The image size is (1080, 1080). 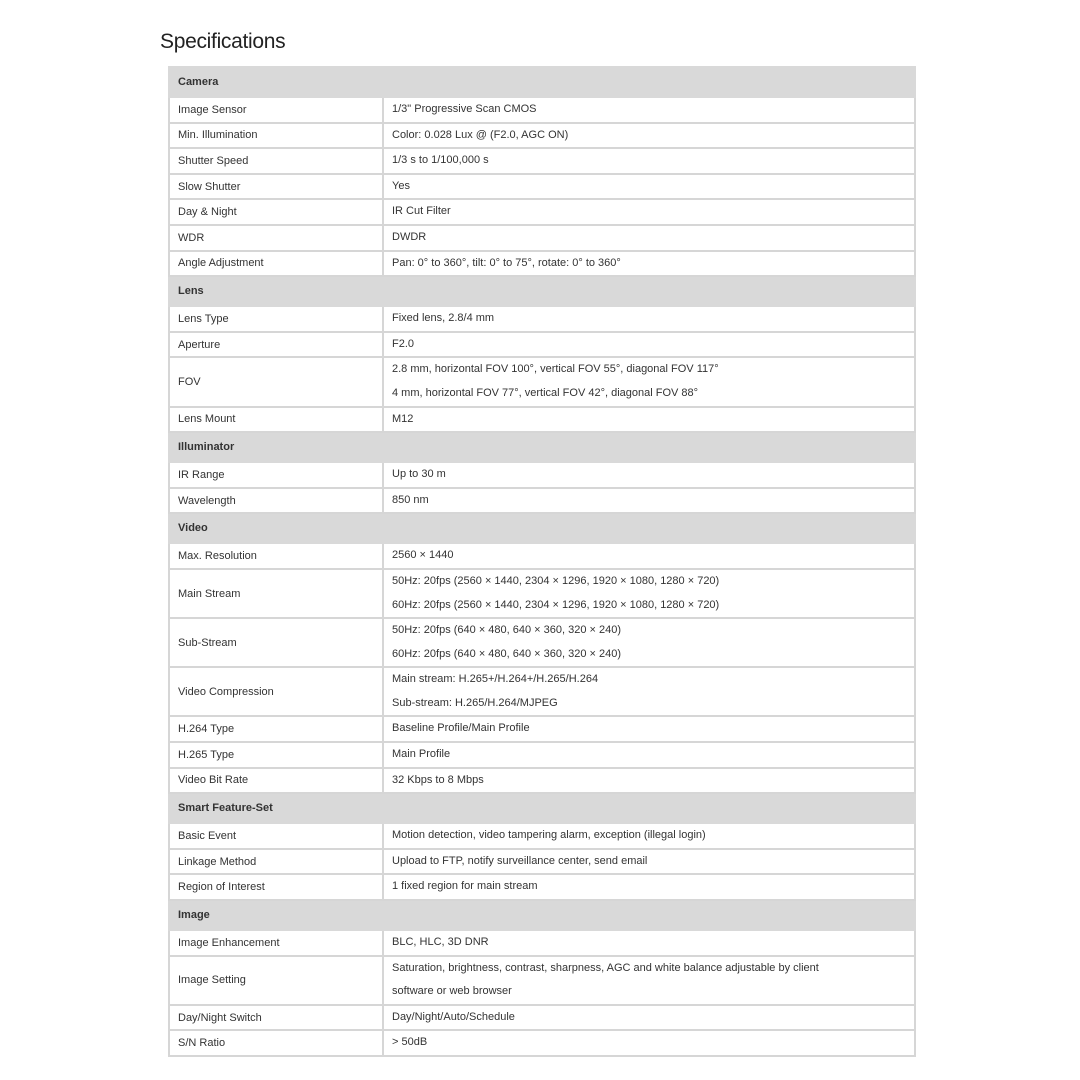 I want to click on spec-row: H.264 Type Baseline Profile/Main Profile, so click(x=542, y=729).